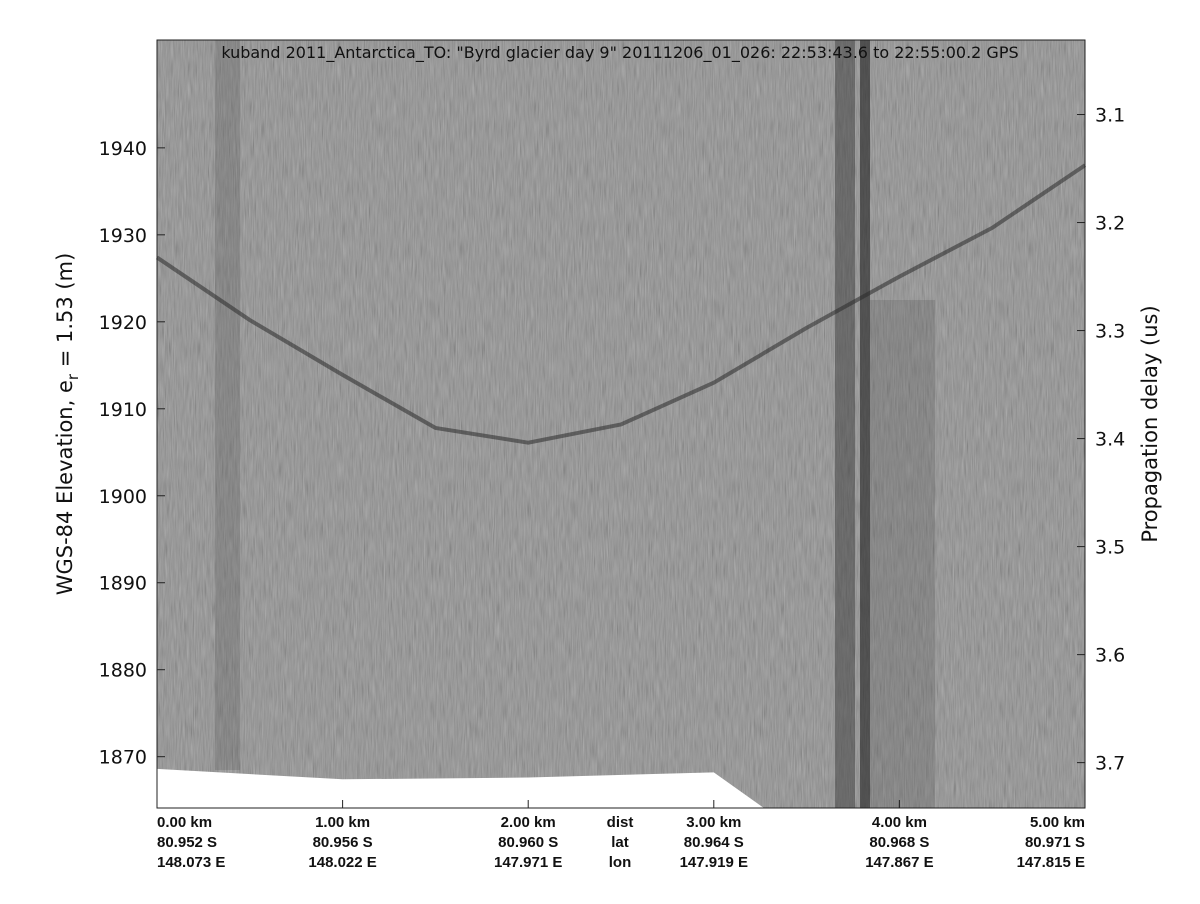 This screenshot has height=904, width=1200. Describe the element at coordinates (1110, 548) in the screenshot. I see `y2-tick-label: 3.5` at that location.